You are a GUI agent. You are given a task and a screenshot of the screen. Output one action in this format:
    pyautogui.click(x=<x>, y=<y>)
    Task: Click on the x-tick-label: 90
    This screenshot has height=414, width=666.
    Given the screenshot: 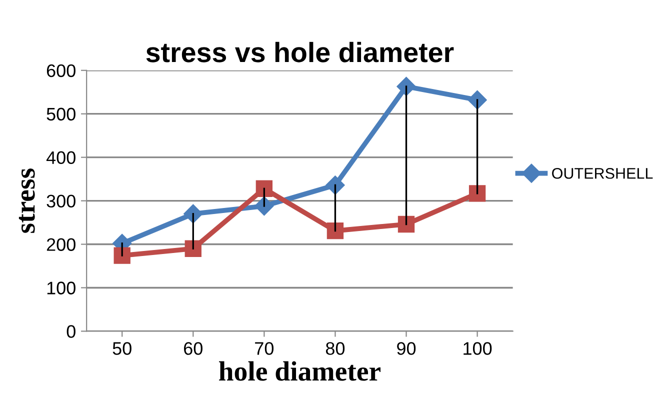 What is the action you would take?
    pyautogui.click(x=406, y=348)
    